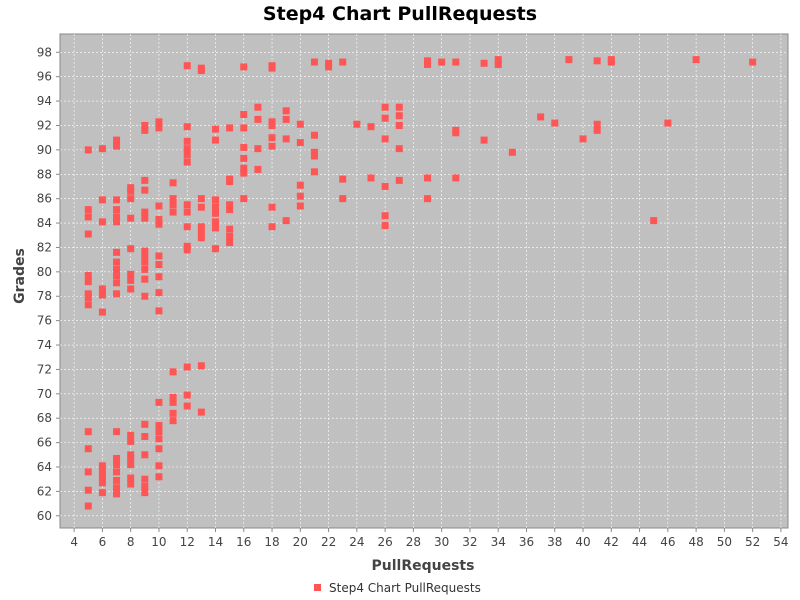 This screenshot has height=600, width=800. What do you see at coordinates (300, 542) in the screenshot?
I see `x-tick-label: 20` at bounding box center [300, 542].